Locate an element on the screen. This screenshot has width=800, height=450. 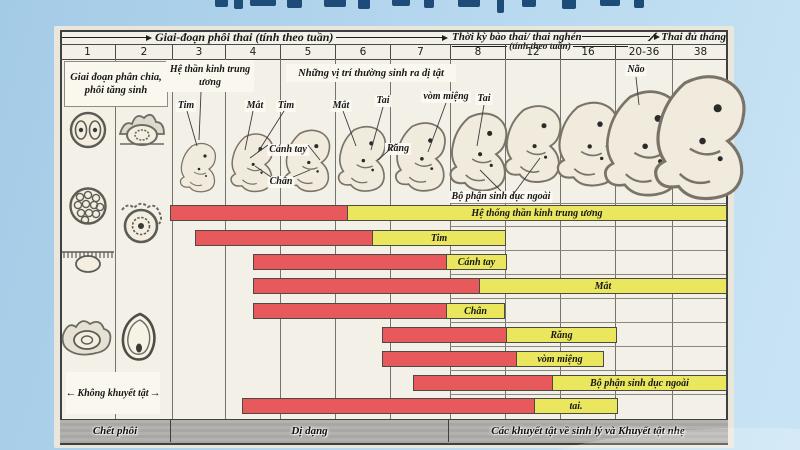
organ-label-b-ph-n-sinh-d-c-ngo-i: Bộ phận sinh dục ngoài is located at coordinates (501, 197).